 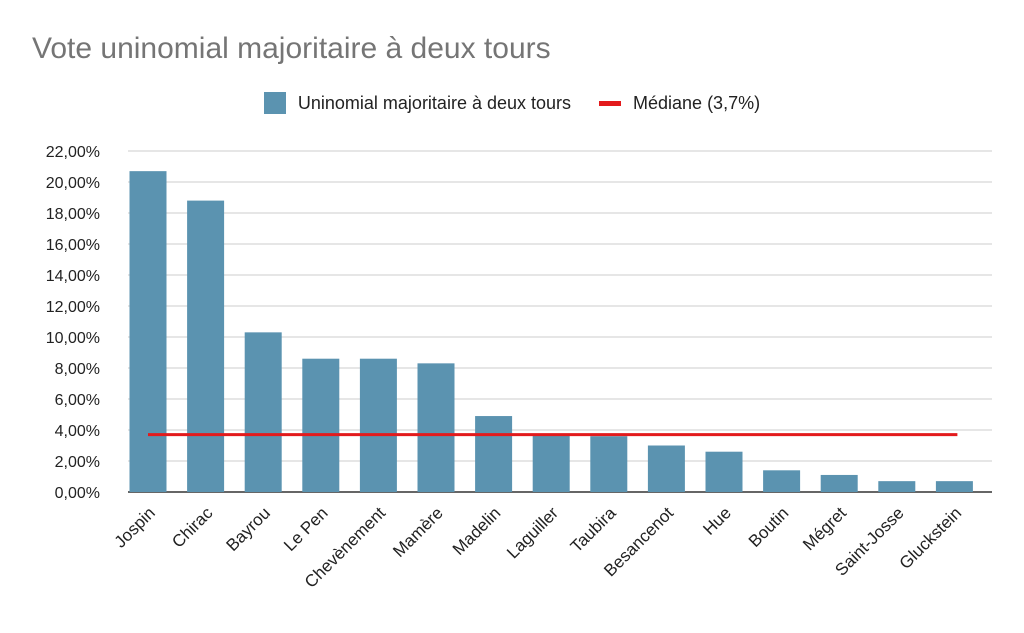 I want to click on y-tick-label: 14,00%, so click(x=73, y=276).